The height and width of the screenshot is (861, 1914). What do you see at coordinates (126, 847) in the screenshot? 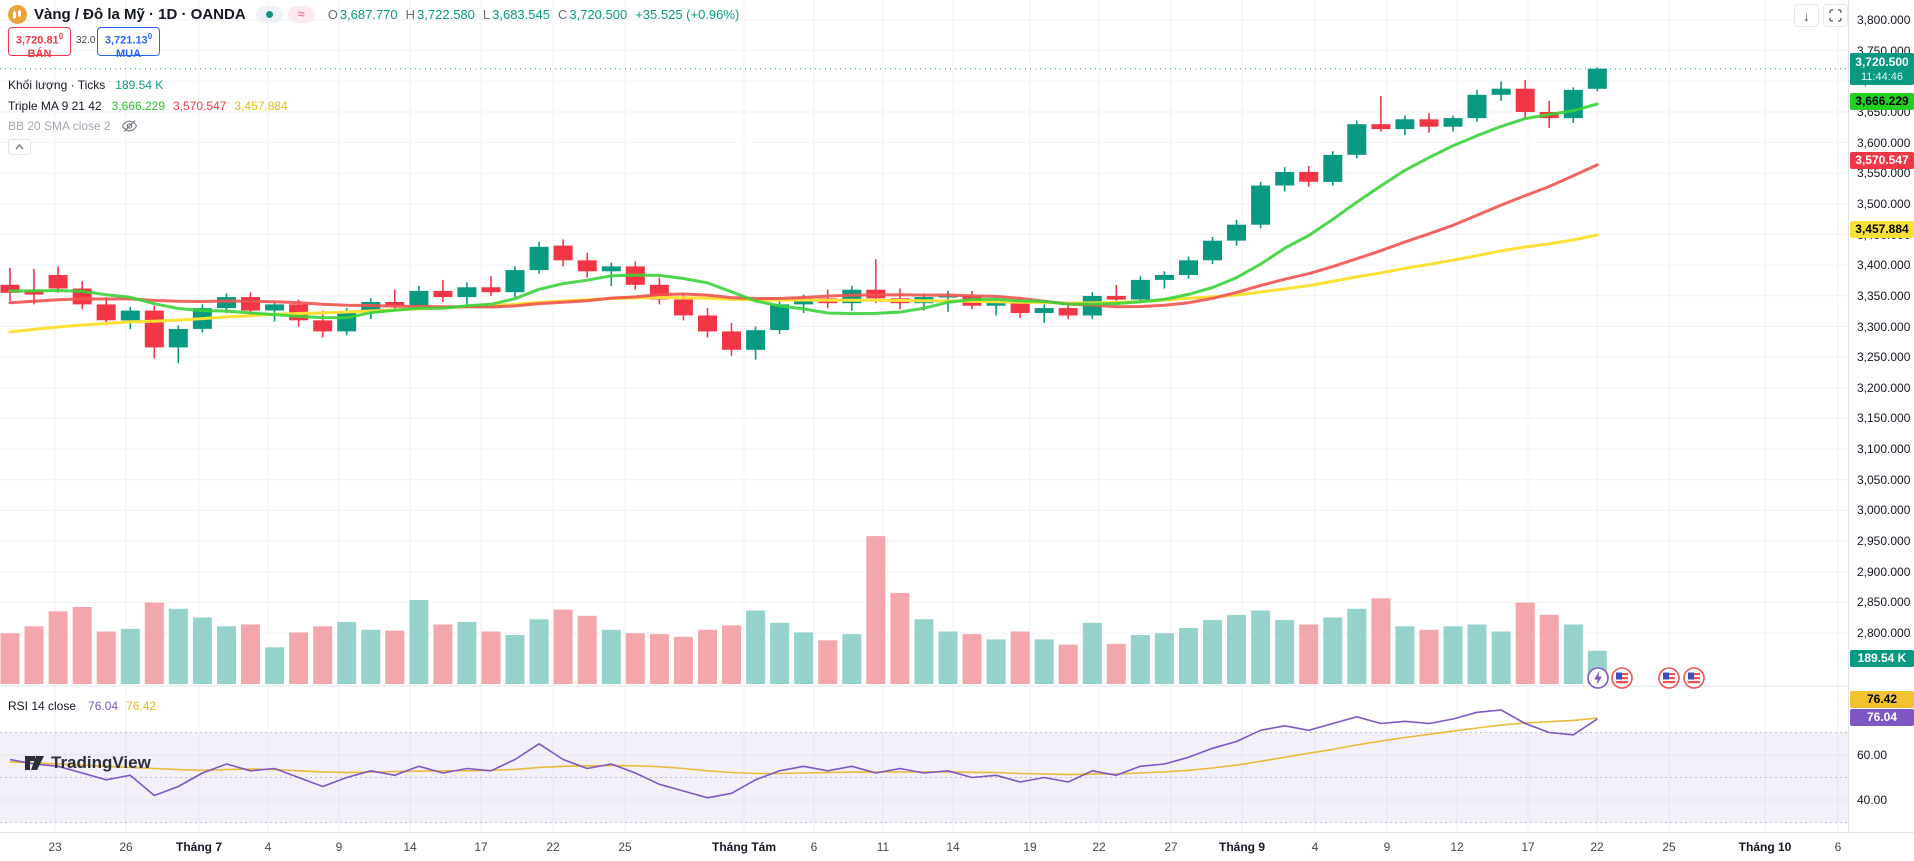
I see `time-axis-label: 26` at bounding box center [126, 847].